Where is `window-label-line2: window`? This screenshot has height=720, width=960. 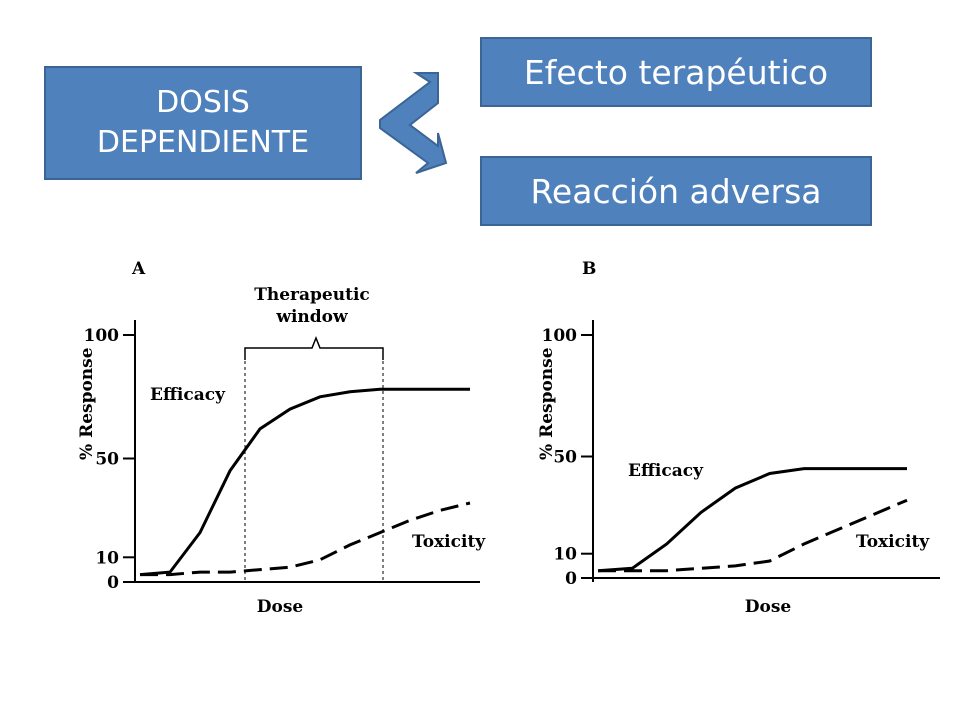 window-label-line2: window is located at coordinates (311, 317).